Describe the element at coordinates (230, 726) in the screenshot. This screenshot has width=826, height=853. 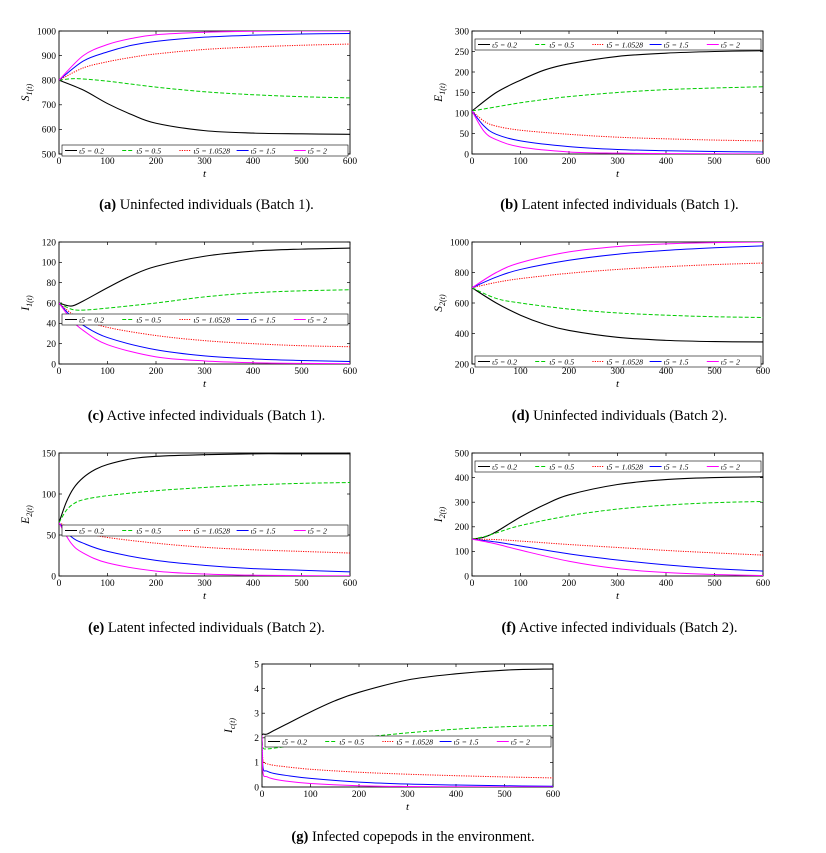
I see `y-axis-label: Ic(t)` at that location.